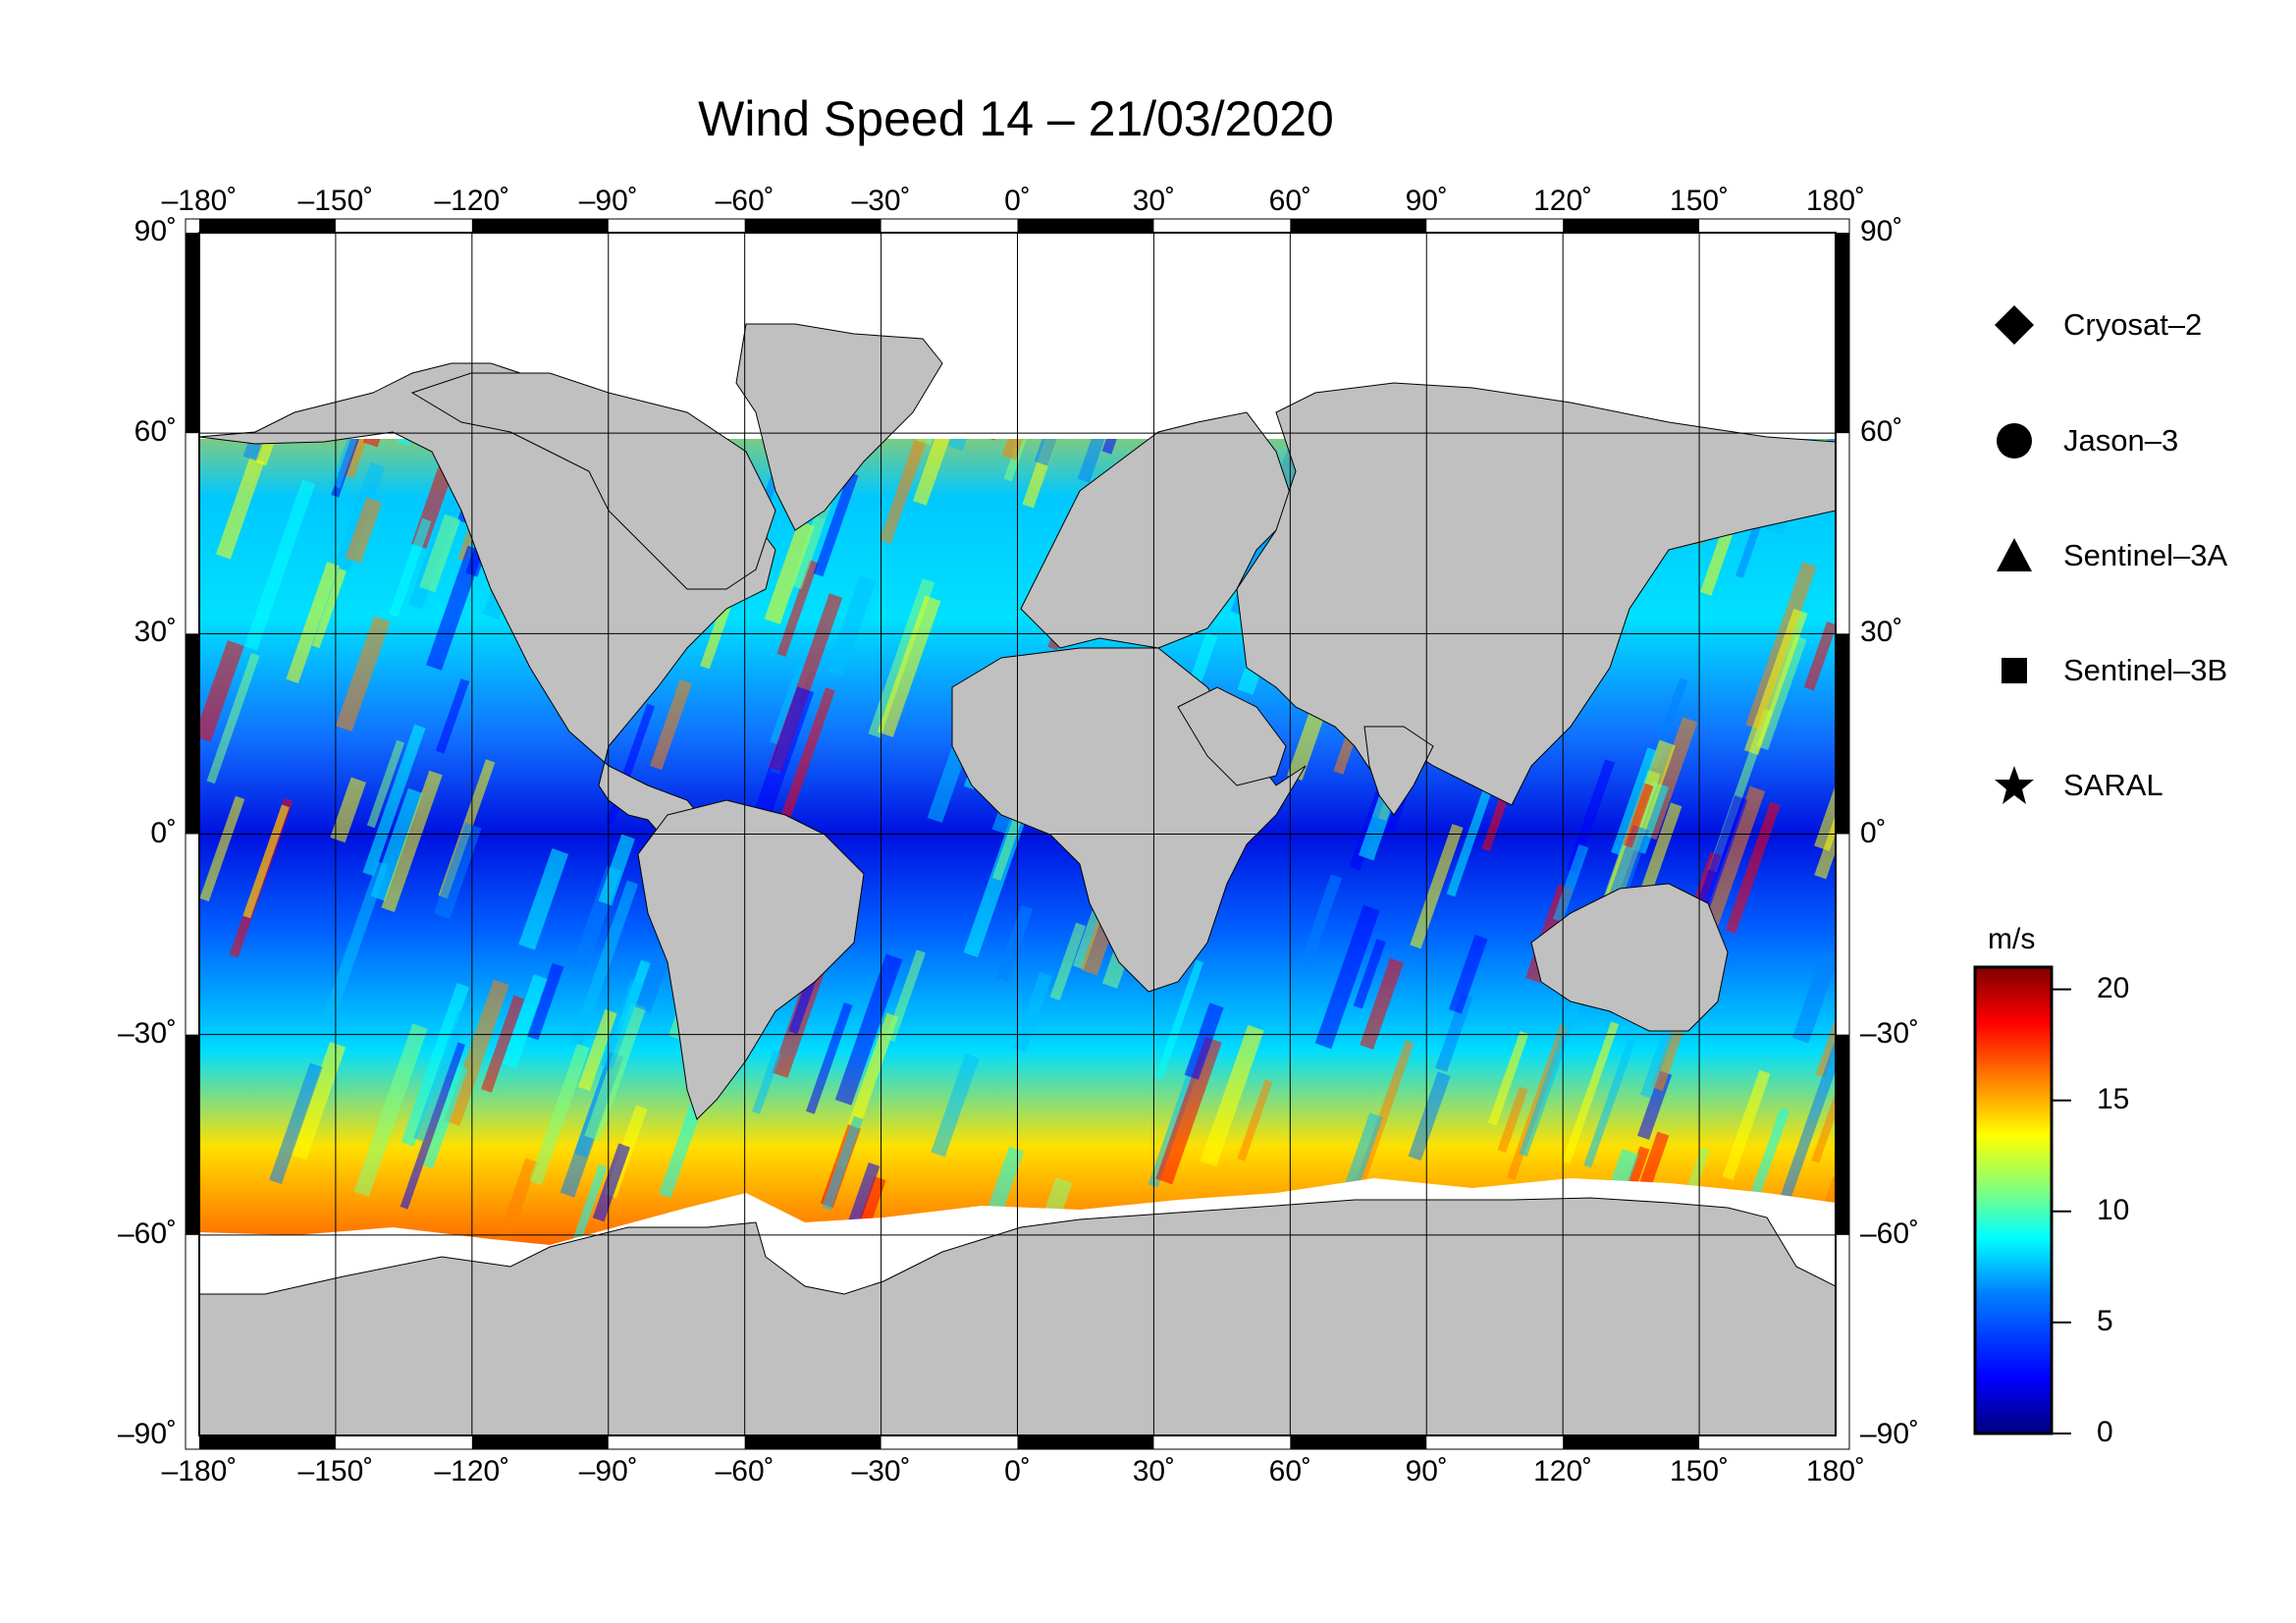 The height and width of the screenshot is (1623, 2296). I want to click on legend-item-cryosat: Cryosat–2, so click(2097, 325).